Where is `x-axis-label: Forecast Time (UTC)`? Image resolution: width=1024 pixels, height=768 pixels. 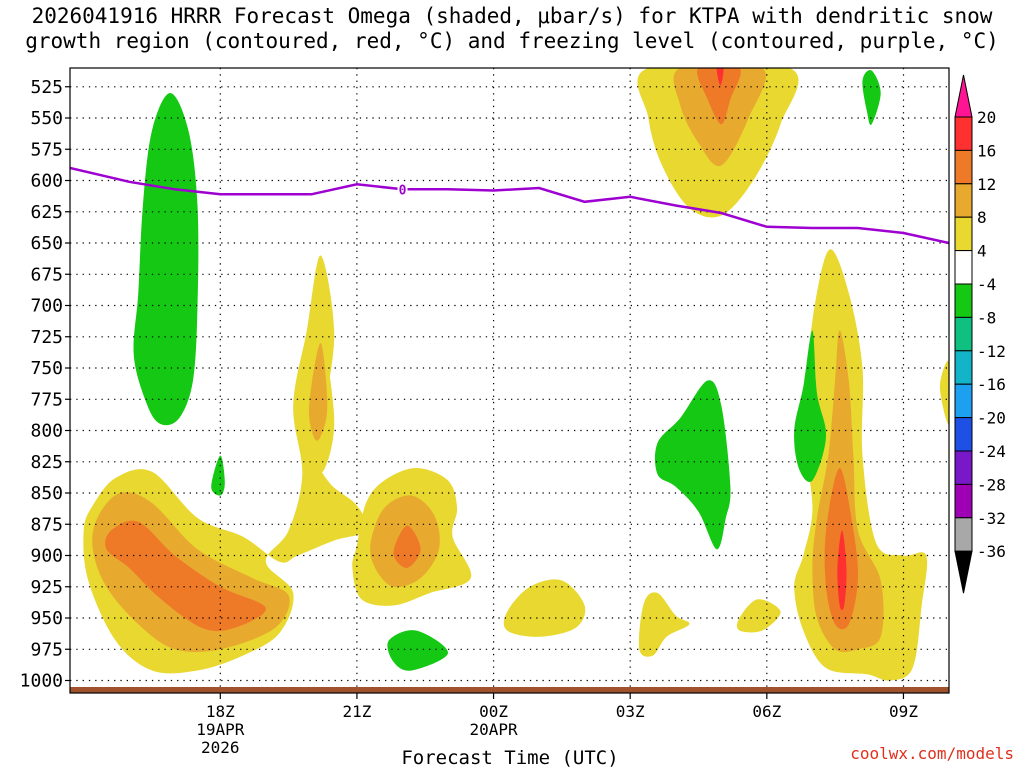
x-axis-label: Forecast Time (UTC) is located at coordinates (509, 757).